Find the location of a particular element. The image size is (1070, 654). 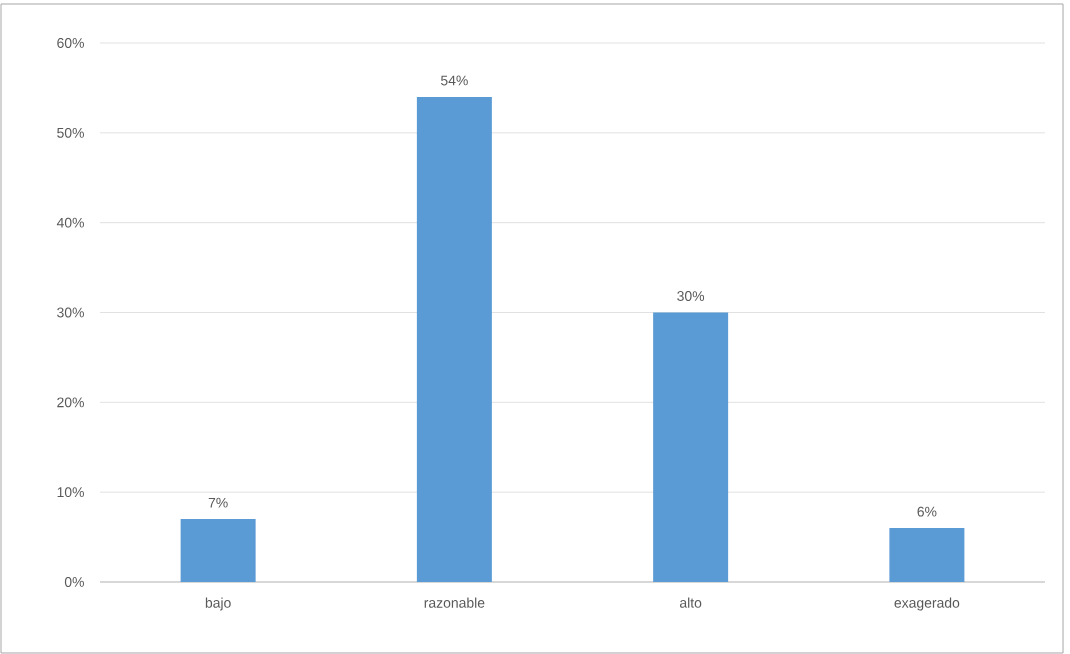

x-tick-label: alto is located at coordinates (690, 602).